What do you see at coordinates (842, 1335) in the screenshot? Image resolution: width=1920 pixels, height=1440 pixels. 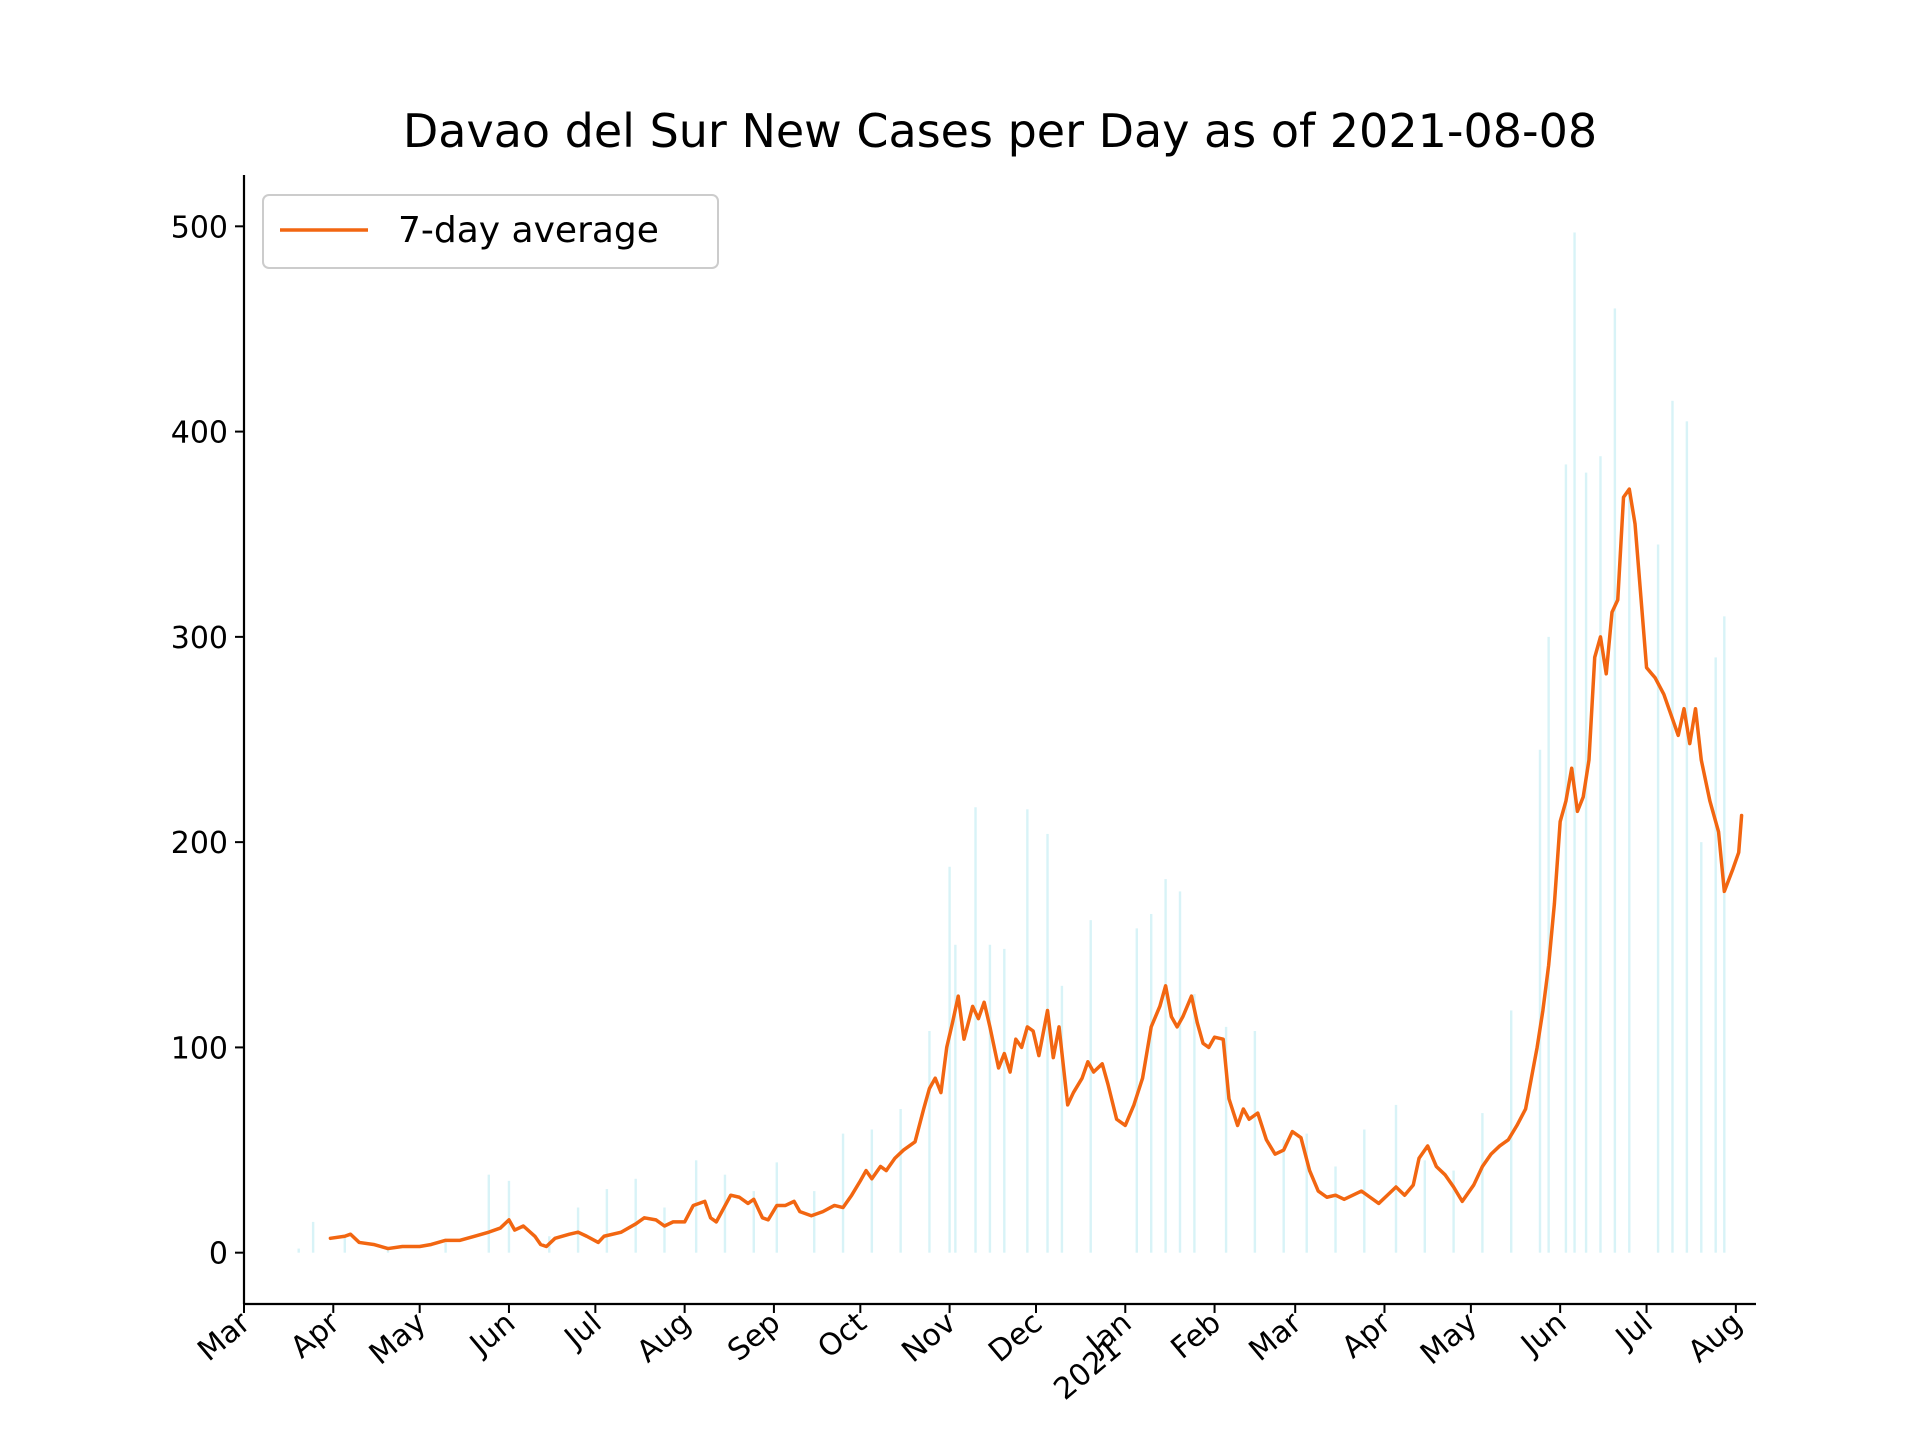 I see `x-tick-label: Oct` at bounding box center [842, 1335].